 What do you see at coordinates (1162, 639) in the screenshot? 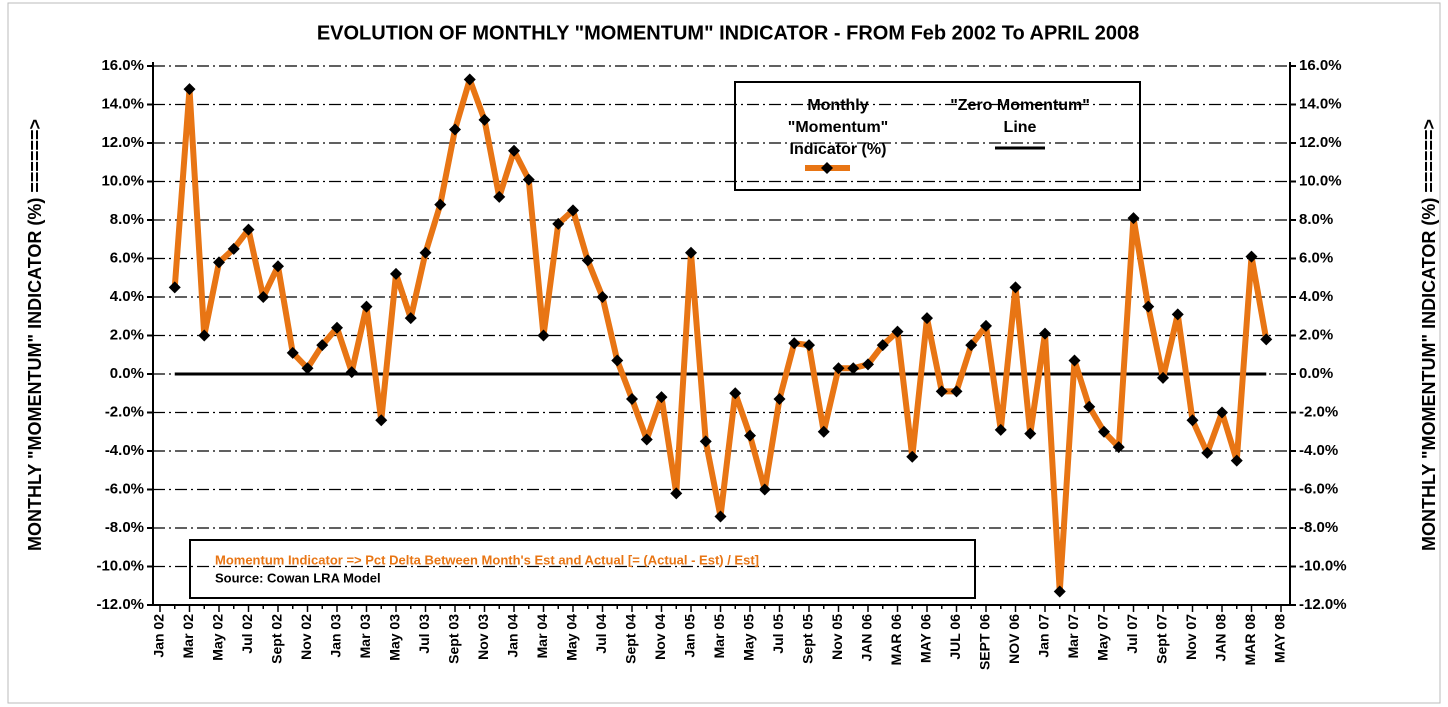
I see `x-tick-label: Sept 07` at bounding box center [1162, 639].